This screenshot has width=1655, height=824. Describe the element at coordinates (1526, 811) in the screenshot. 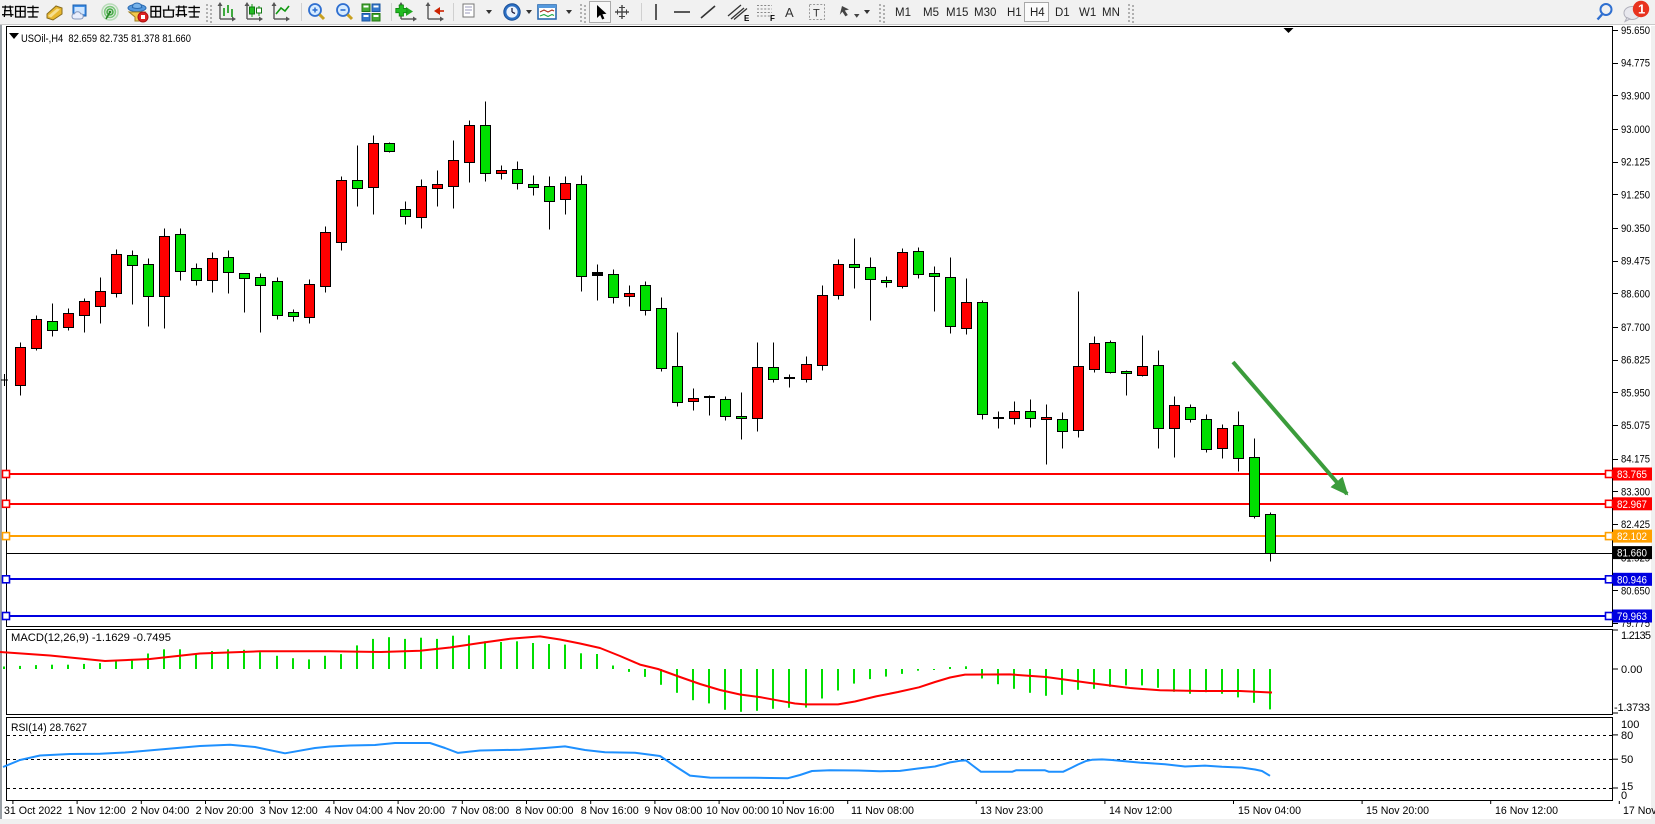

I see `svg-text: 16 Nov 12:00` at that location.